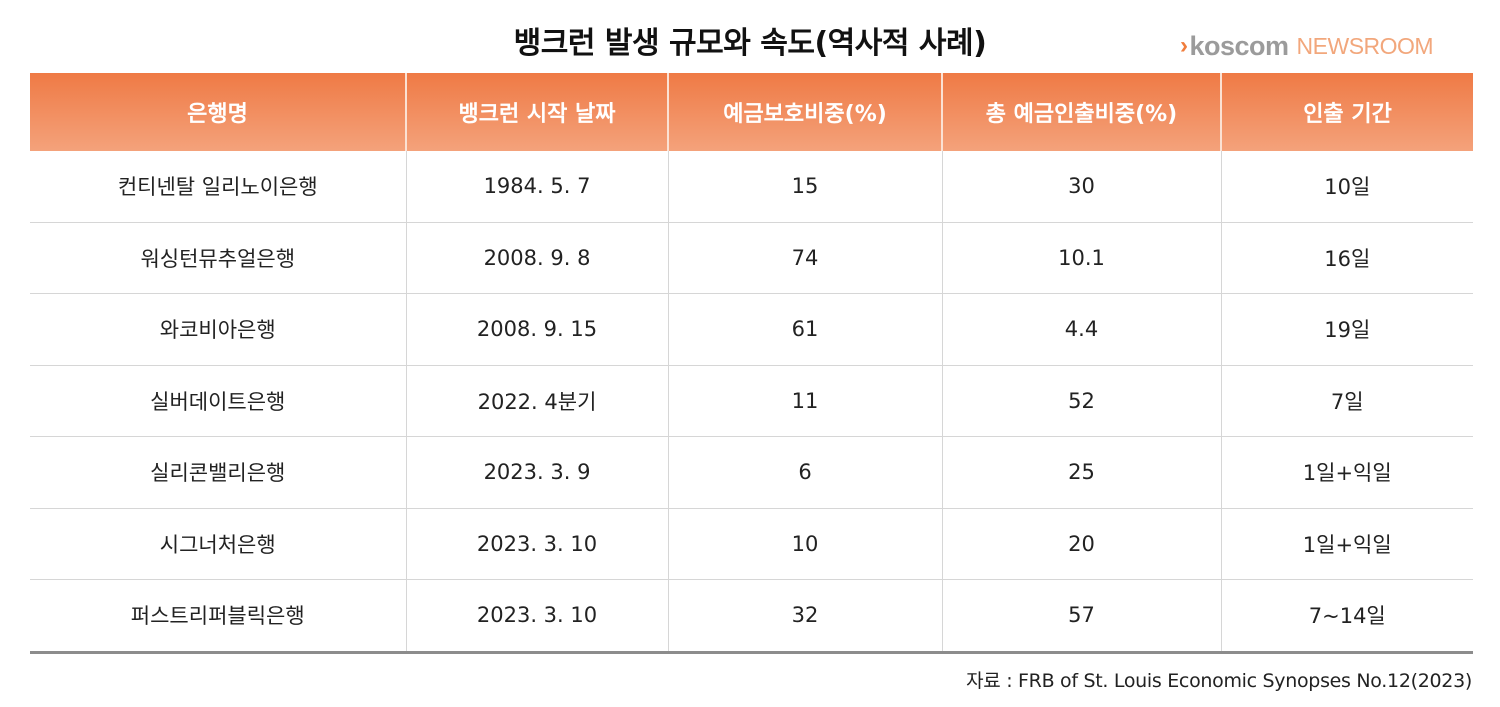 The width and height of the screenshot is (1500, 707). What do you see at coordinates (1081, 329) in the screenshot?
I see `cell-total-withdrawal: 4.4` at bounding box center [1081, 329].